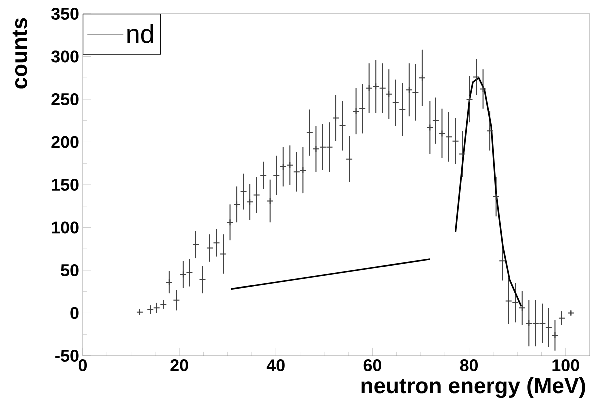 Image resolution: width=592 pixels, height=414 pixels. Describe the element at coordinates (67, 356) in the screenshot. I see `y-tick-label: -50` at that location.